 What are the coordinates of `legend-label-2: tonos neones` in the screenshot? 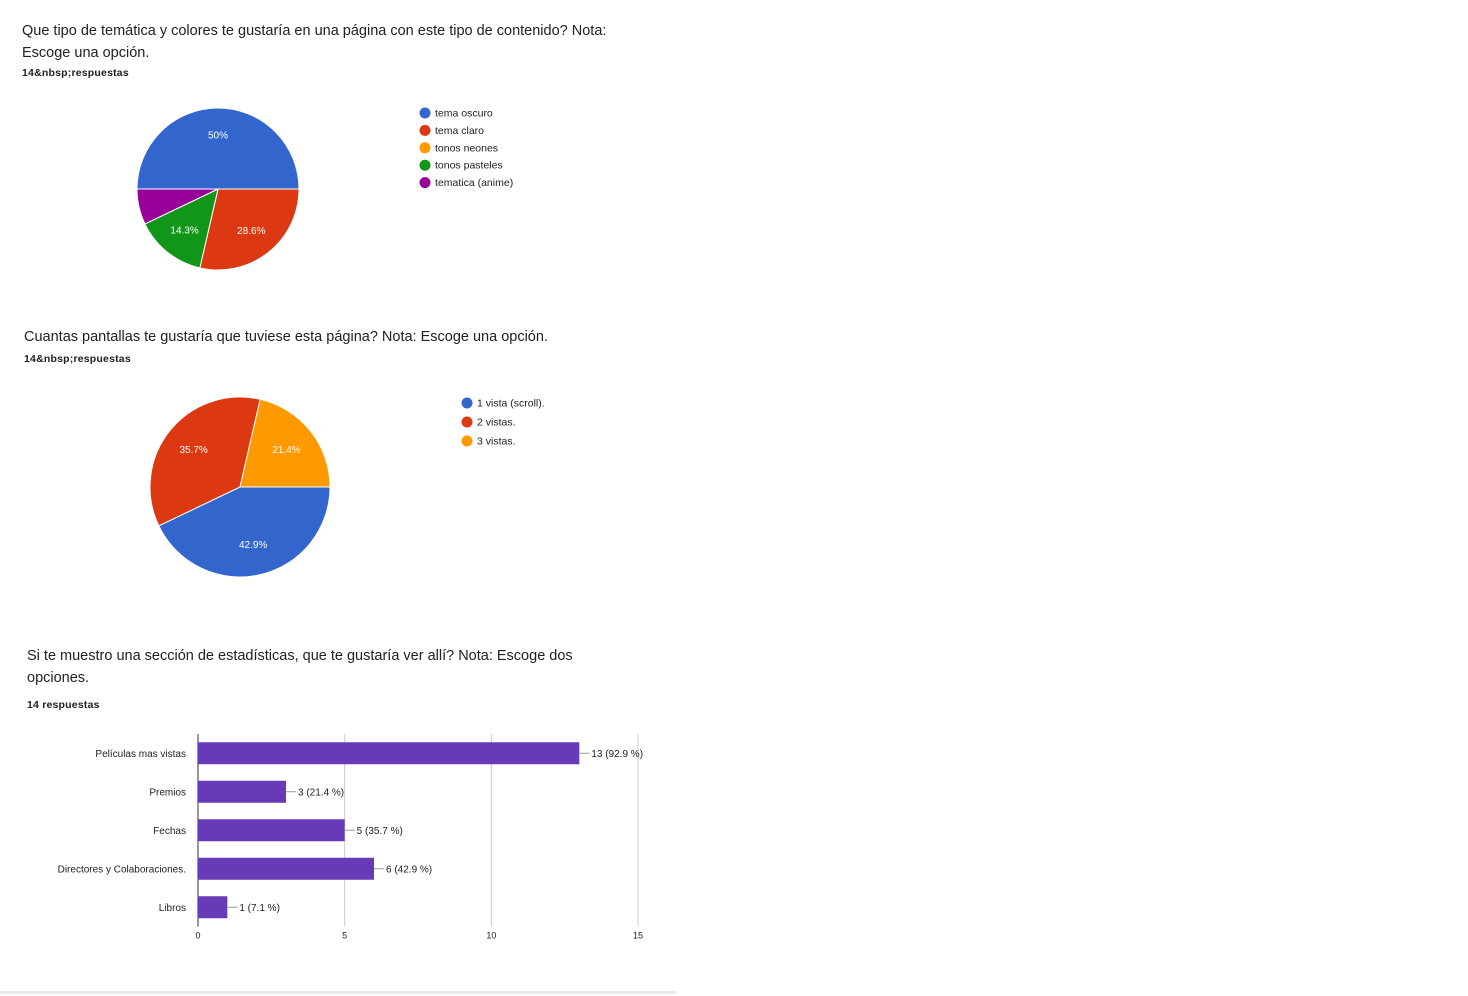 It's located at (466, 148).